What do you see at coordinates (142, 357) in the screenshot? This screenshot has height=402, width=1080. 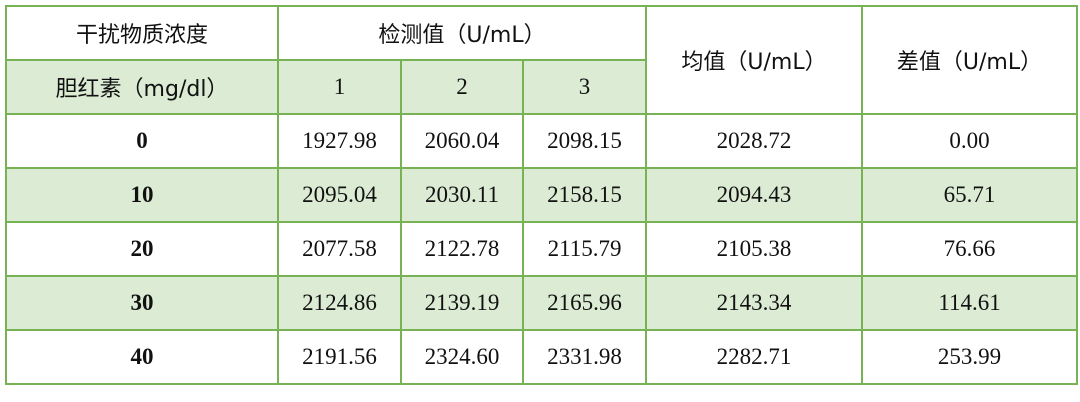 I see `concentration-cell: 40` at bounding box center [142, 357].